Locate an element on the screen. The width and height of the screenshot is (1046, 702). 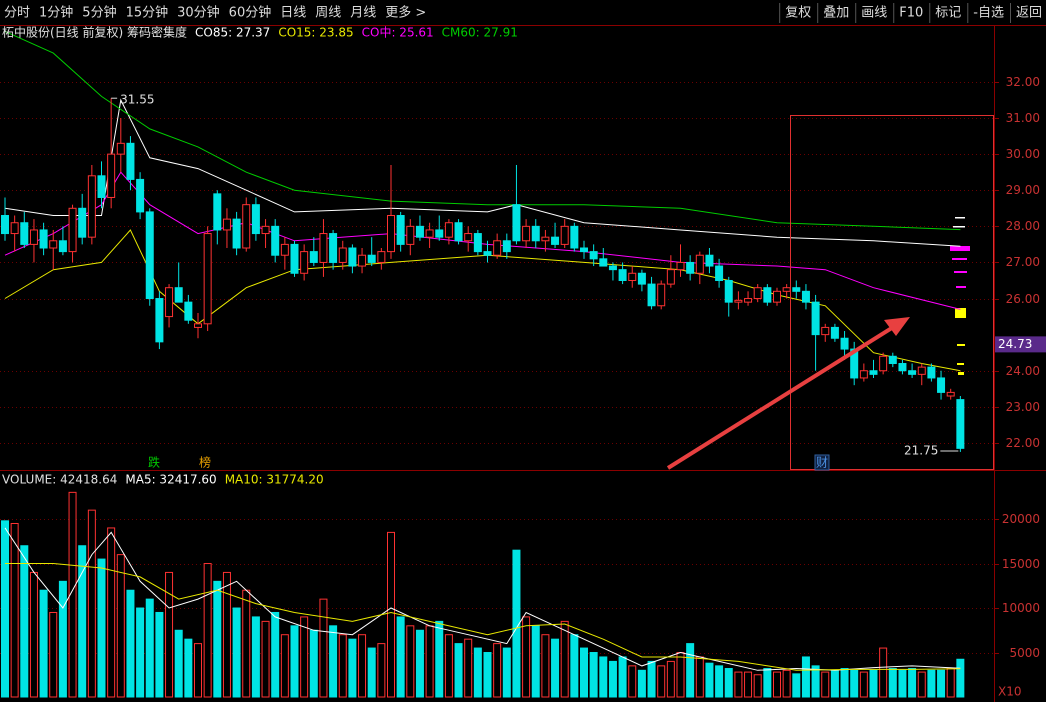
toolbar-tab: 月线 is located at coordinates (363, 13).